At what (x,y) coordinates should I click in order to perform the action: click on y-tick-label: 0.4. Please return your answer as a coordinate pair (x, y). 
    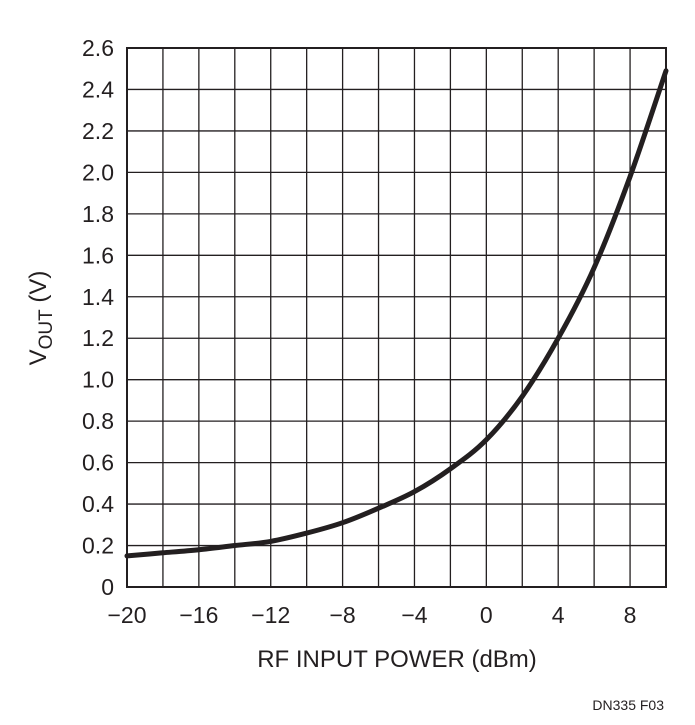
    Looking at the image, I should click on (98, 504).